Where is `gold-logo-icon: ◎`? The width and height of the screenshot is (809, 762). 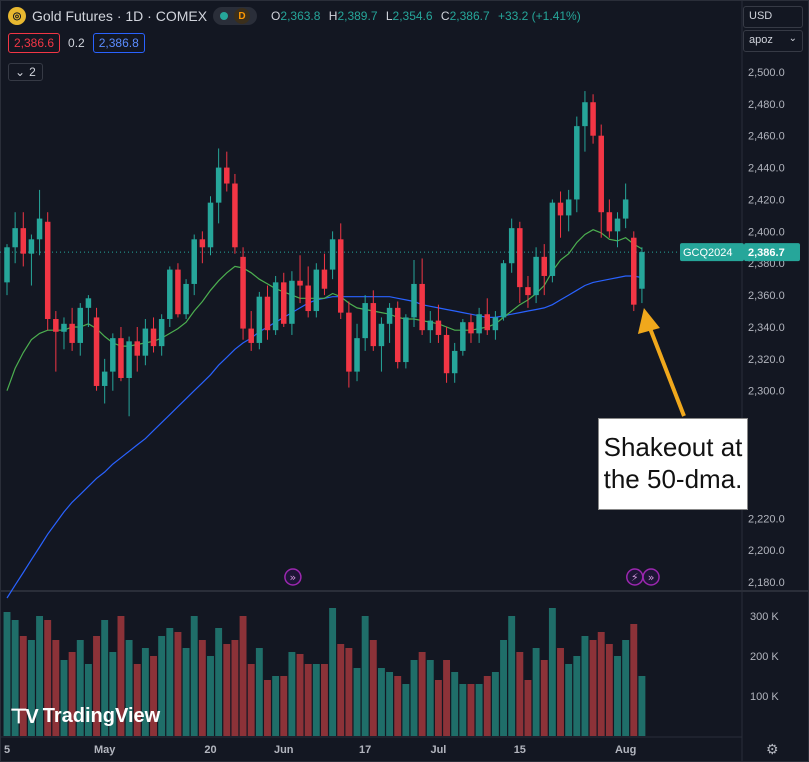
gold-logo-icon: ◎ is located at coordinates (17, 16).